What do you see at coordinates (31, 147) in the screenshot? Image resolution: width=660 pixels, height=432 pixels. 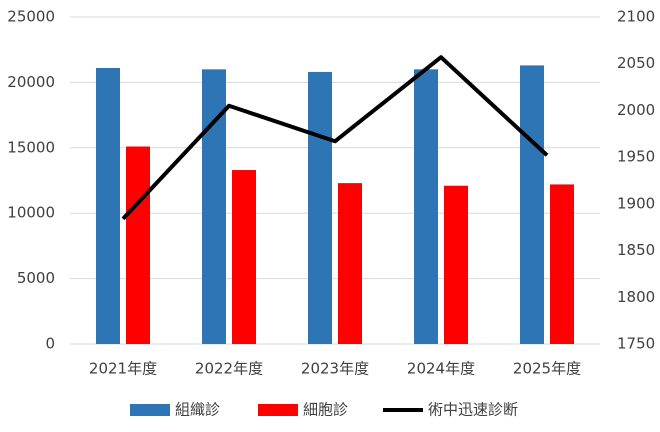 I see `y-tick-label: 15000` at bounding box center [31, 147].